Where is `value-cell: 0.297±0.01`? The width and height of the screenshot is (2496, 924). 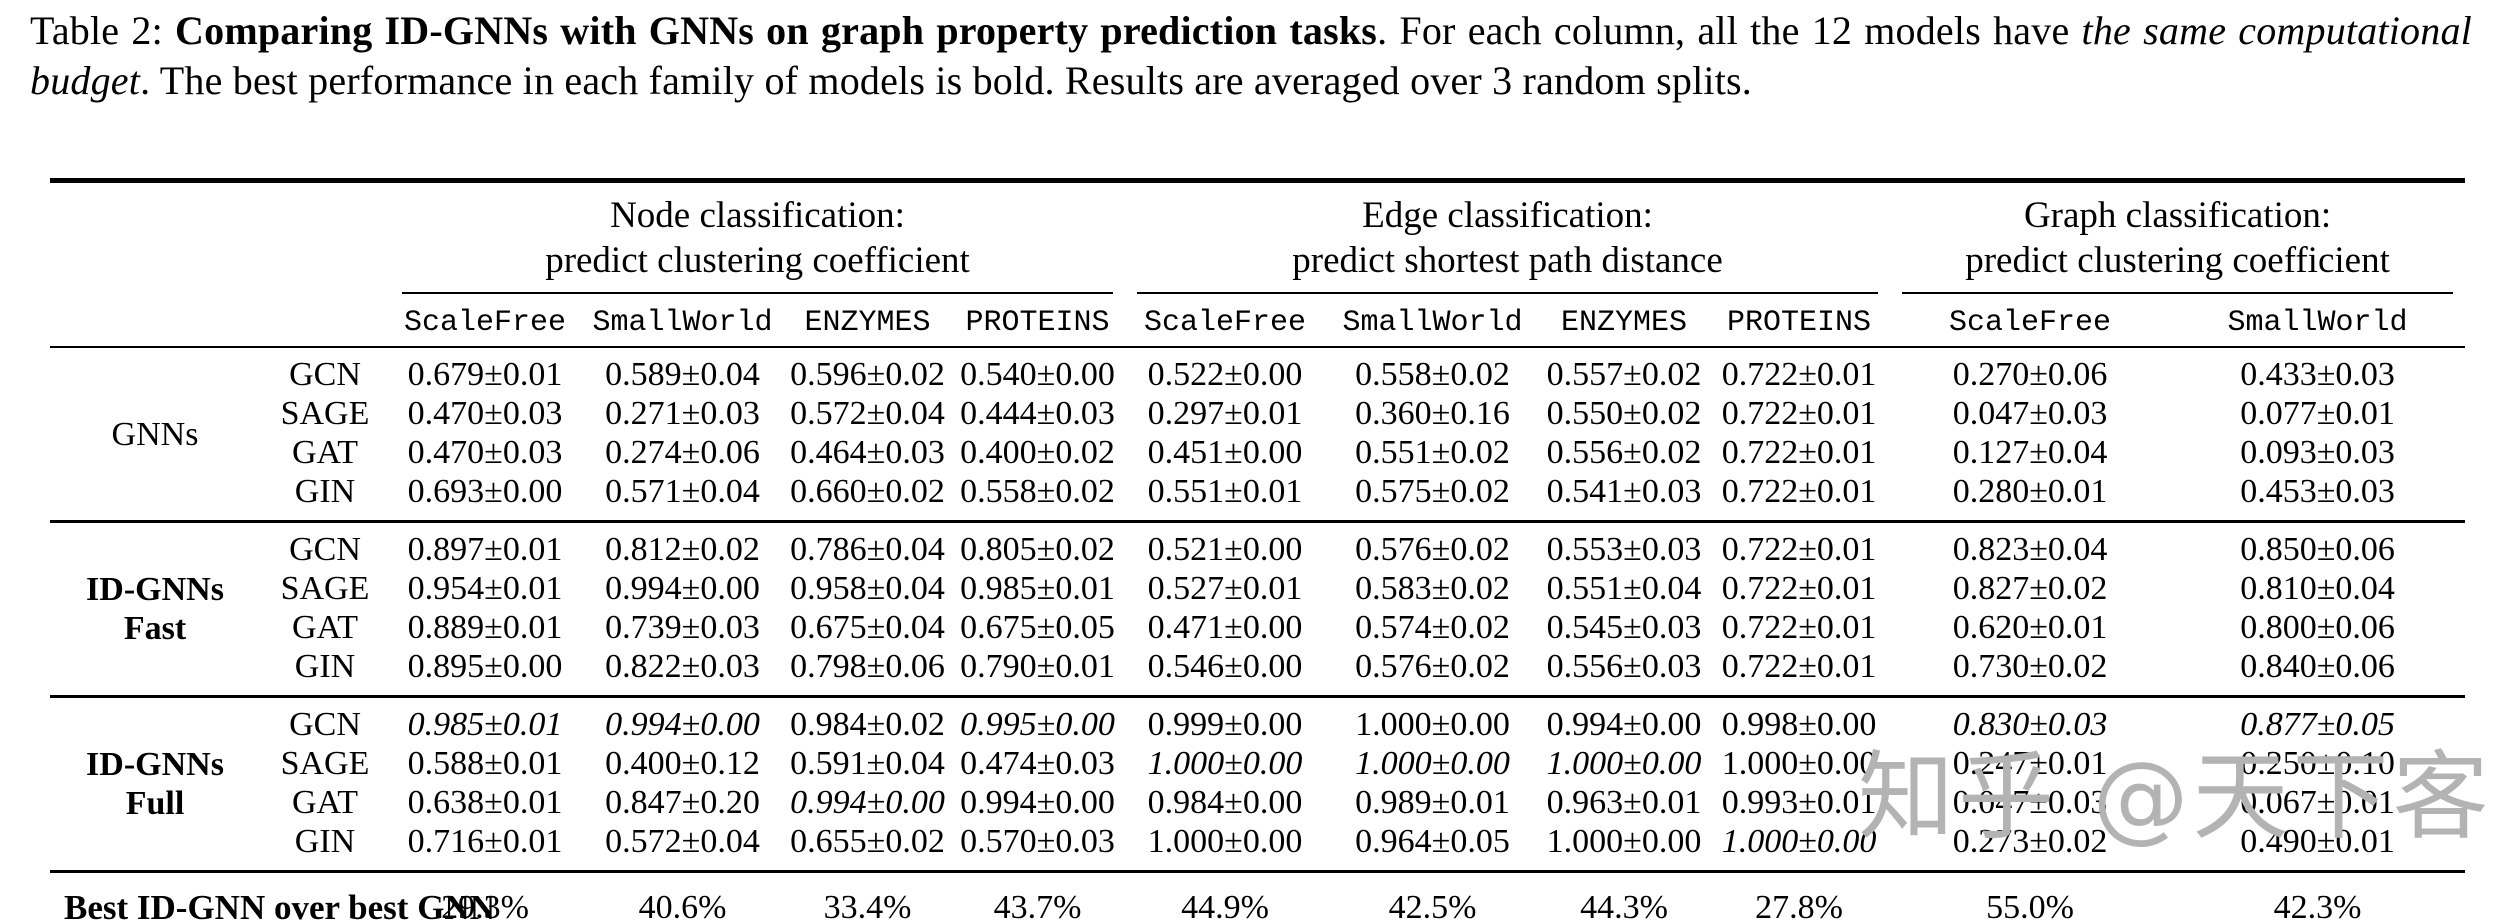
value-cell: 0.297±0.01 is located at coordinates (1225, 413).